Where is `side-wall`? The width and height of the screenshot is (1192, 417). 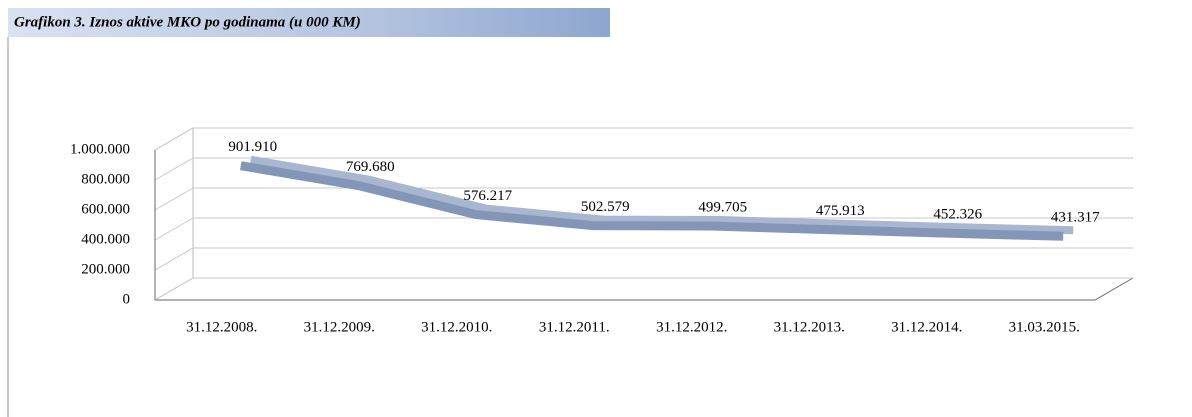 side-wall is located at coordinates (174, 214).